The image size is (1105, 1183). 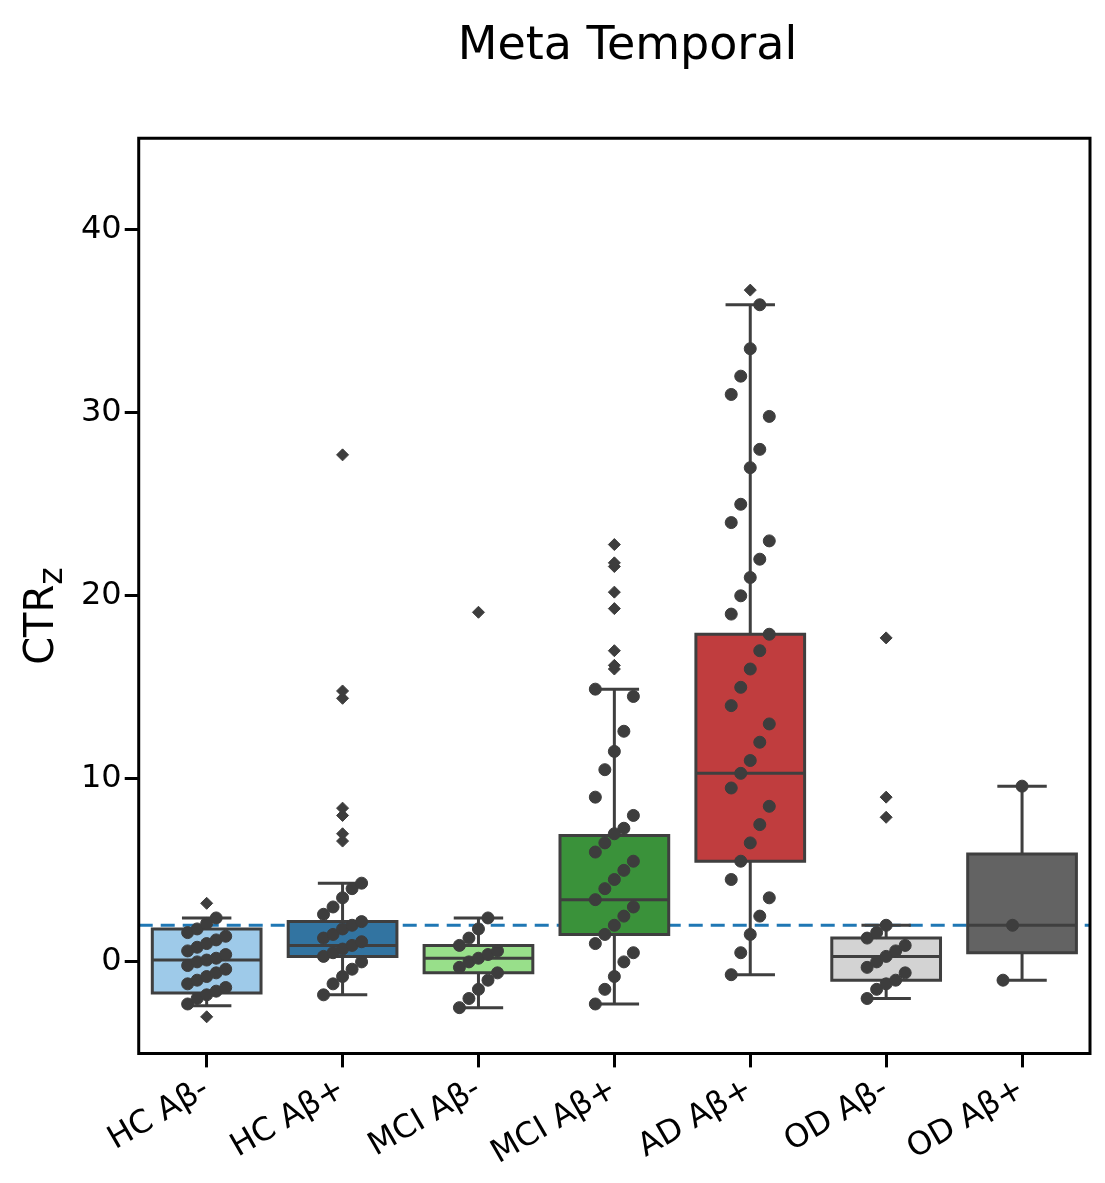 I want to click on y-tick-label: 20, so click(x=101, y=593).